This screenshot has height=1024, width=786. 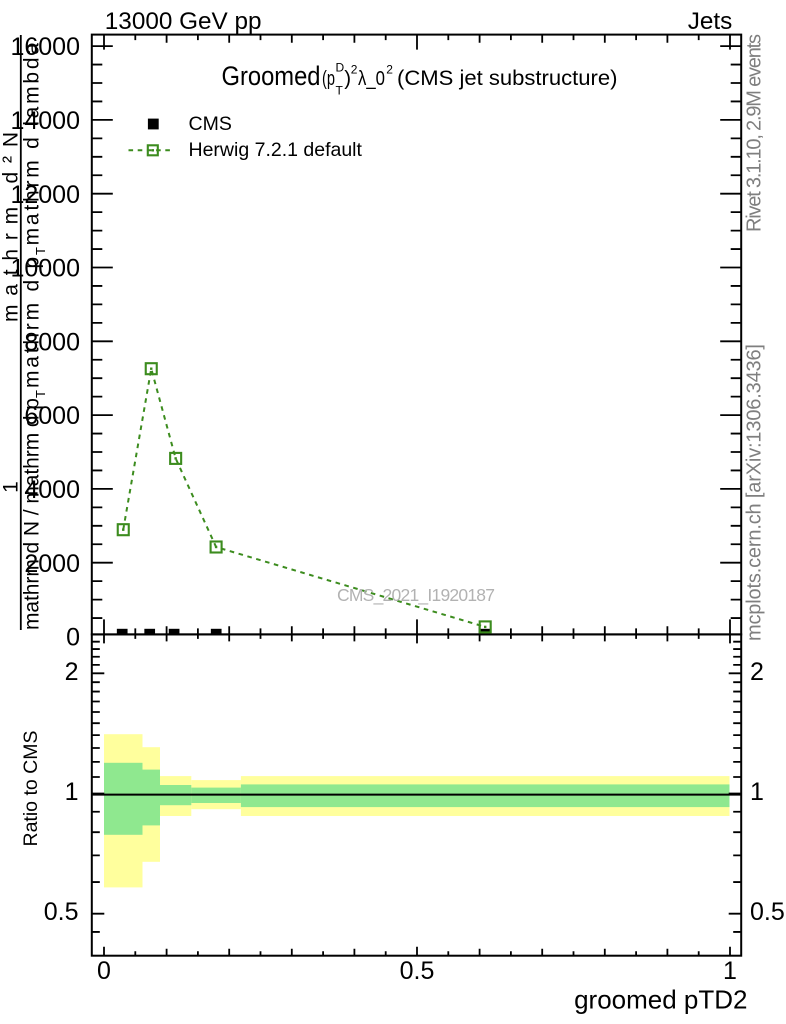 I want to click on svg-text: D, so click(x=340, y=68).